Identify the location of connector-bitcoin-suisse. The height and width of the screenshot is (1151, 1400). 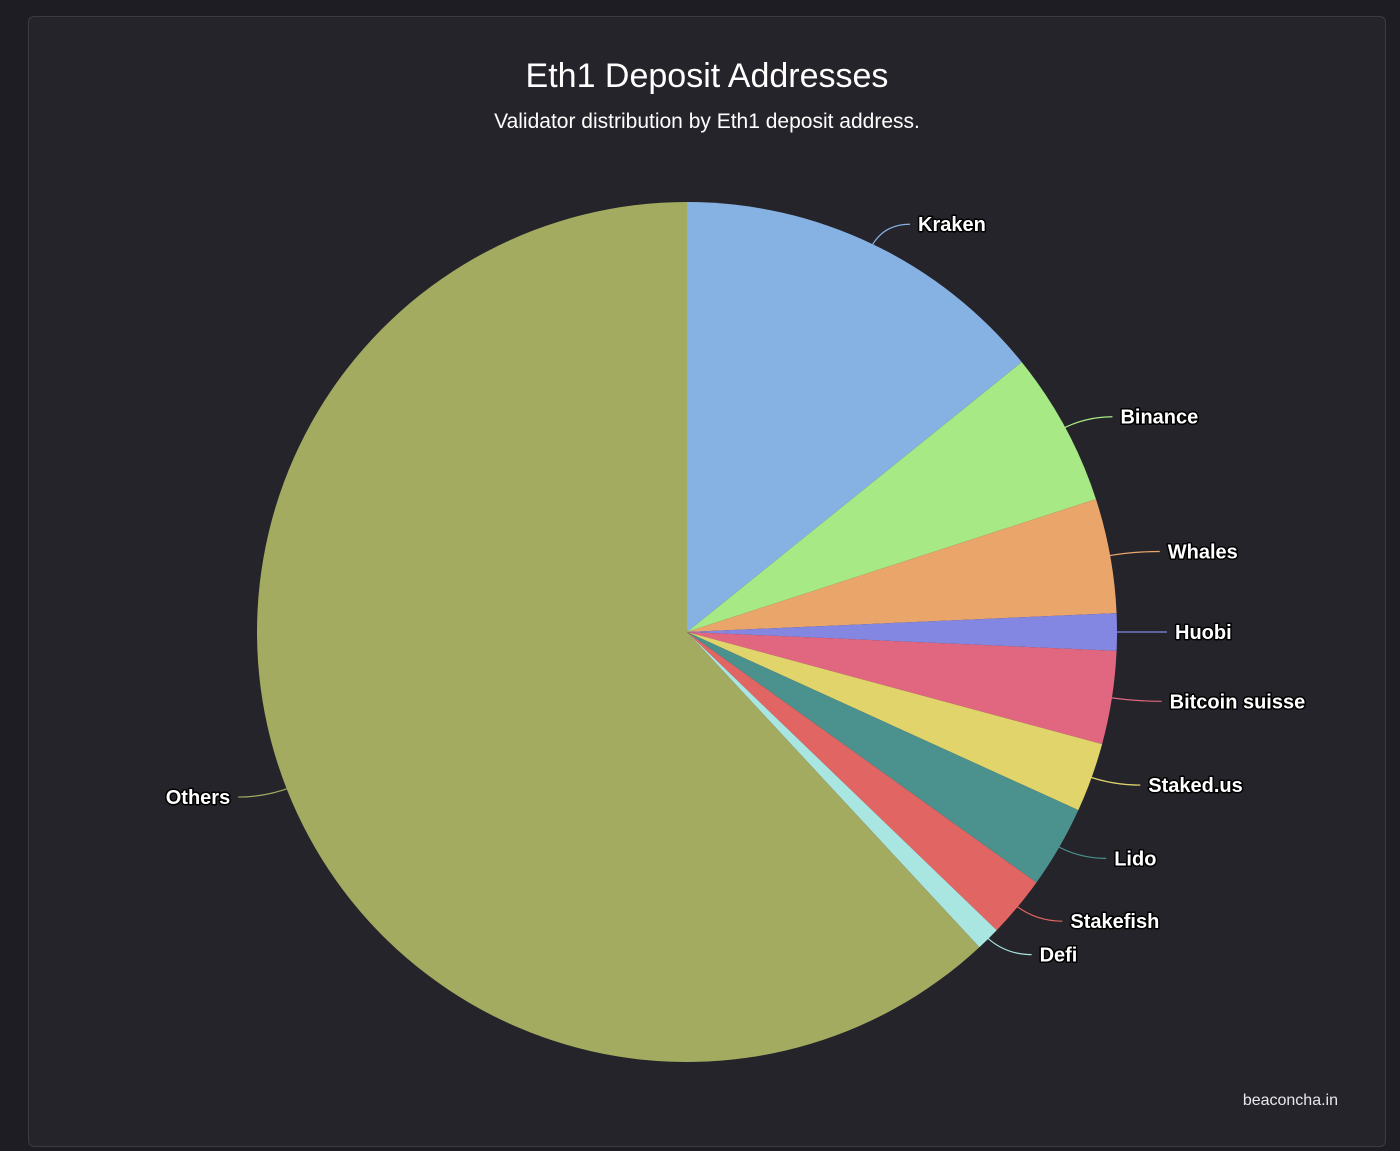
(1133, 699).